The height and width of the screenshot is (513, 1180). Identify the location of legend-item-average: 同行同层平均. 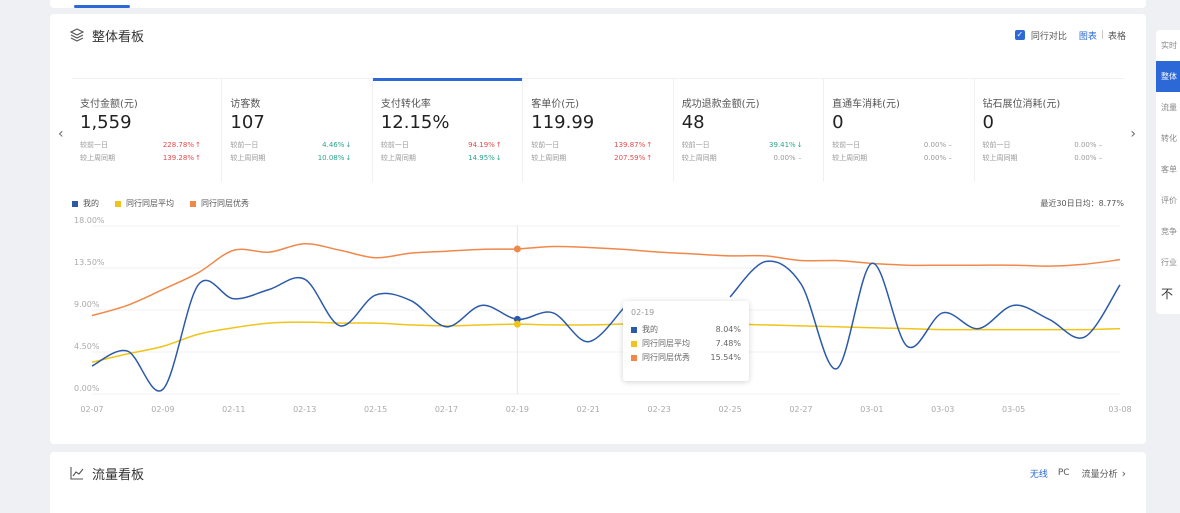
(144, 203).